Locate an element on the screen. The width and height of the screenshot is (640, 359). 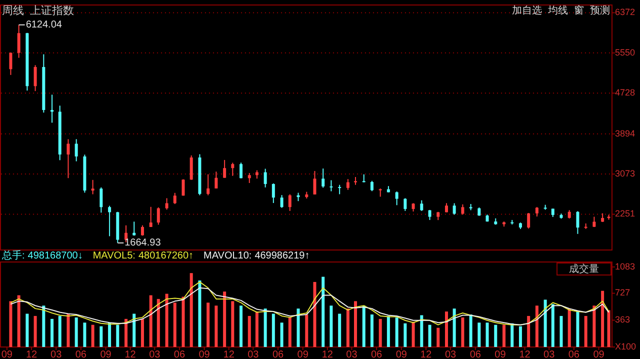
annotation: 6124.04 is located at coordinates (44, 24).